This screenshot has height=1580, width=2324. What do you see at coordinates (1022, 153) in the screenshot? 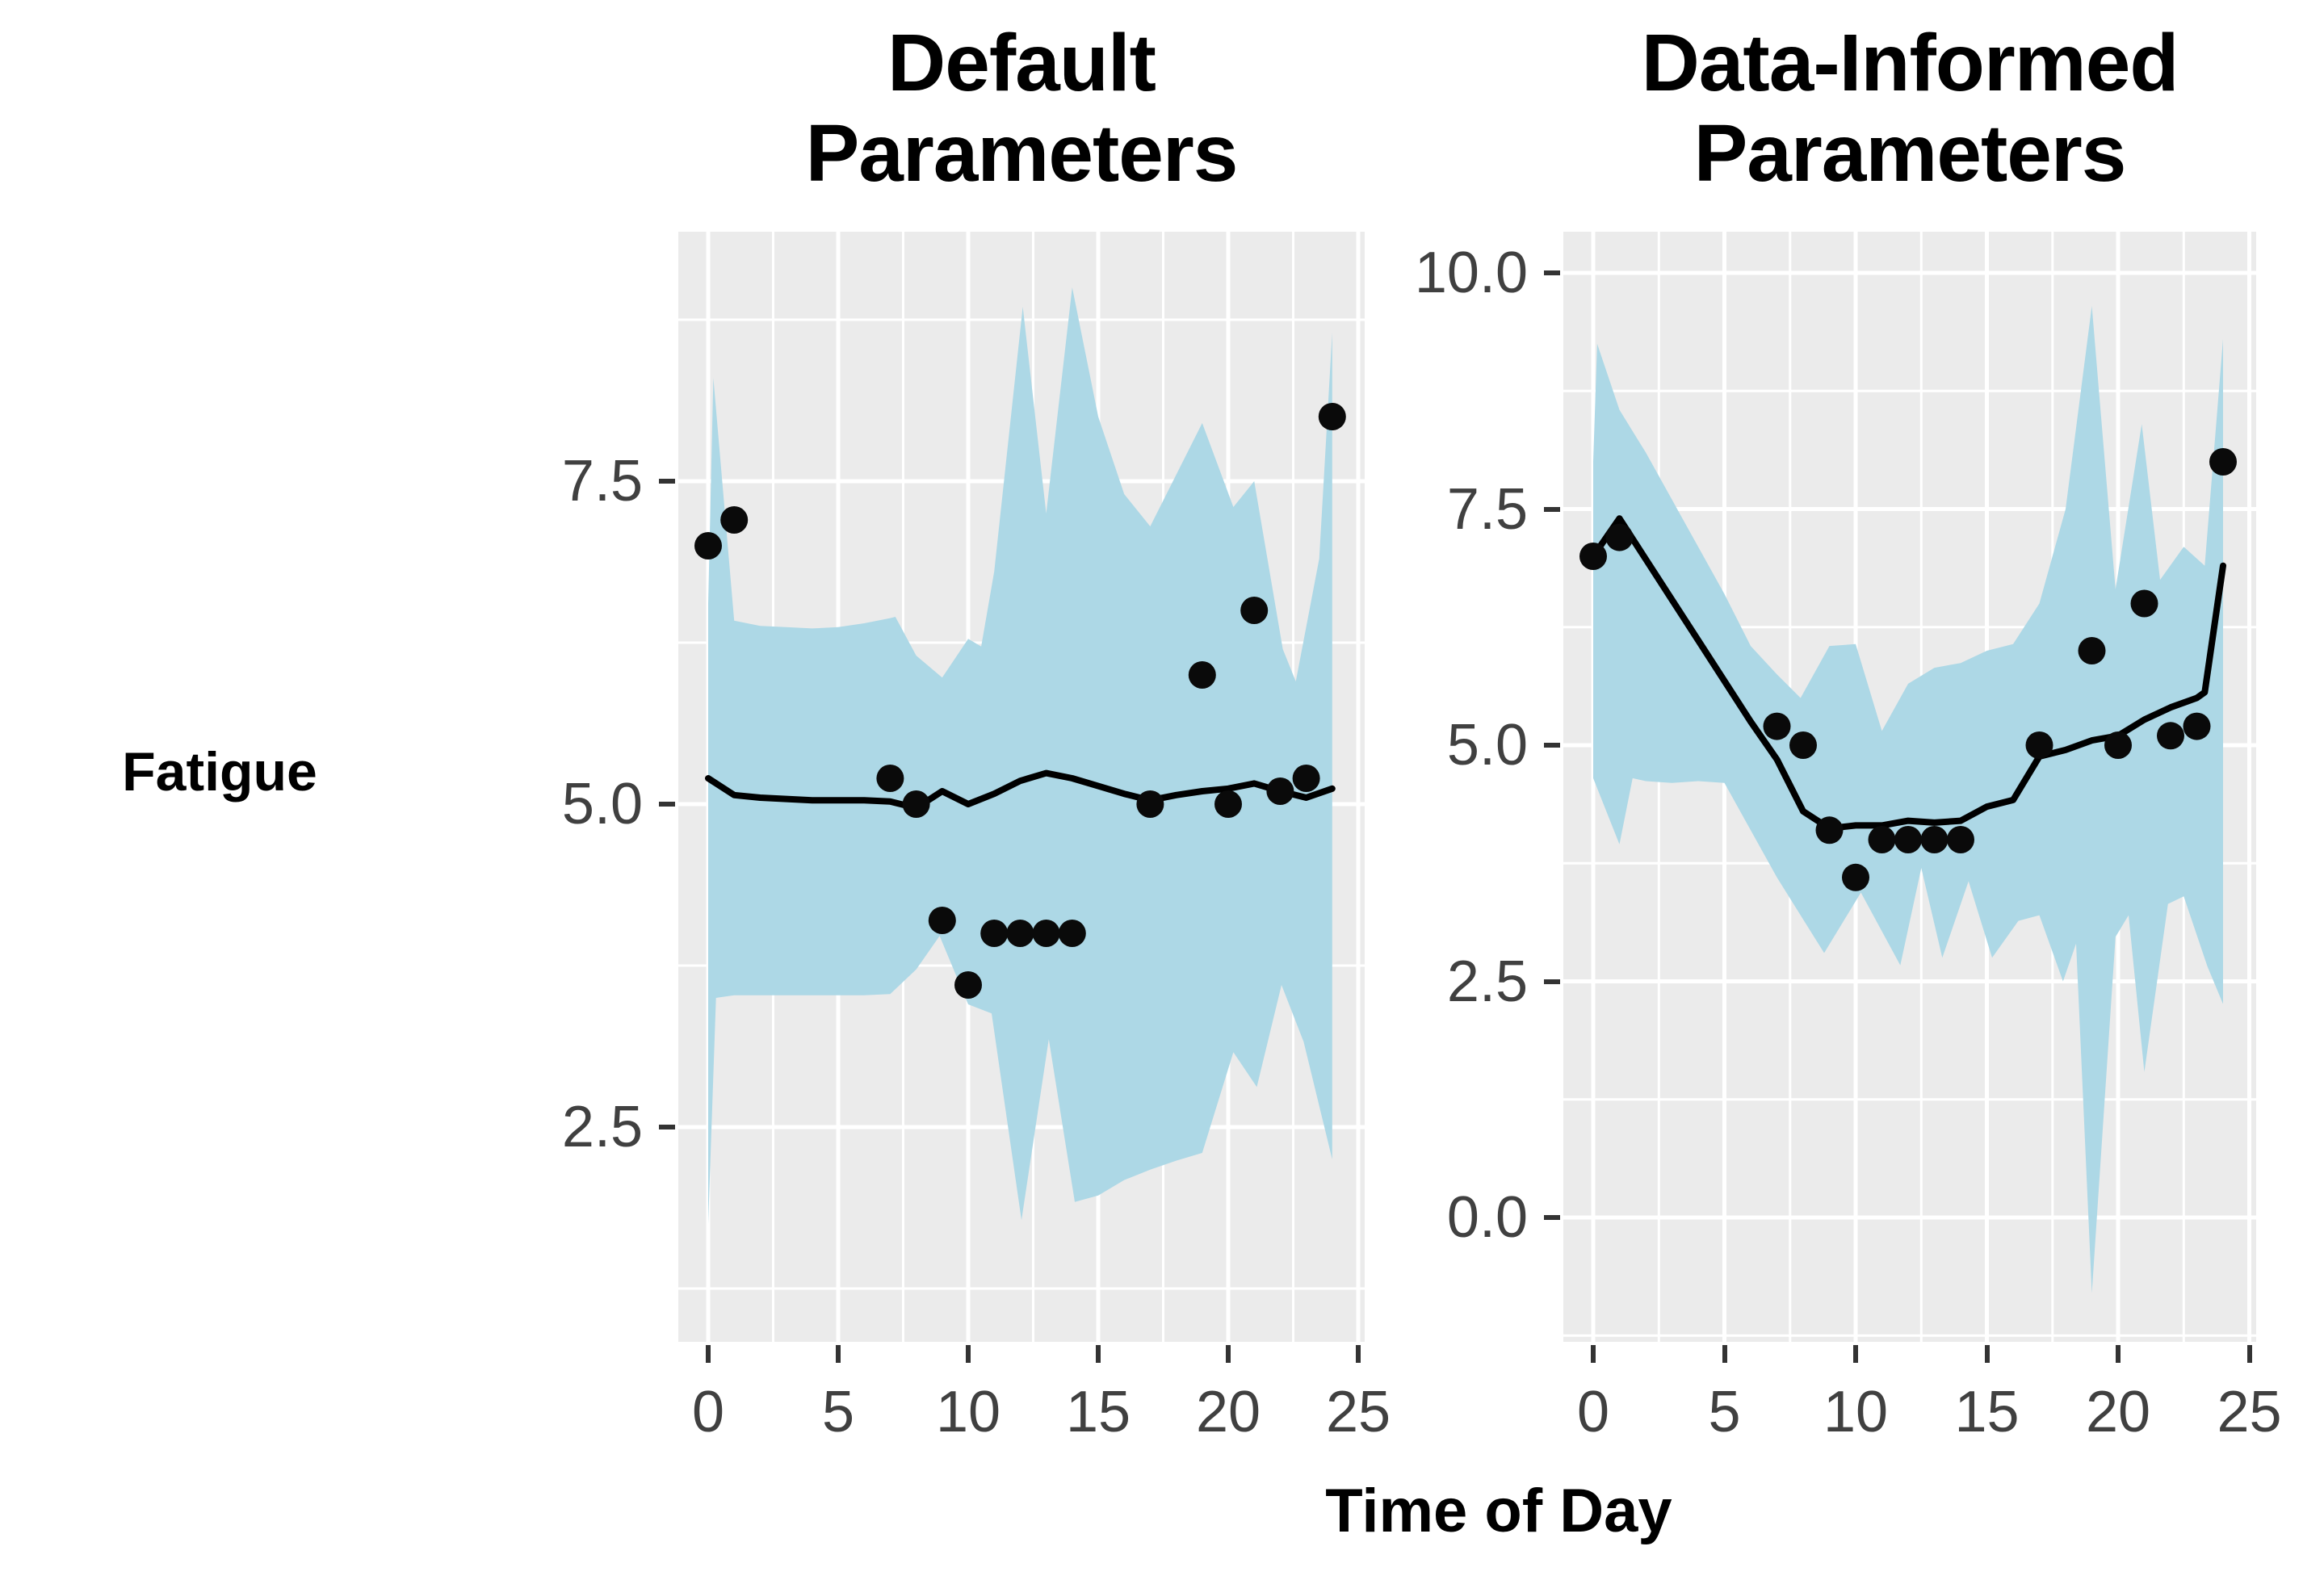
I see `left-facet-title-line2: Parameters` at bounding box center [1022, 153].